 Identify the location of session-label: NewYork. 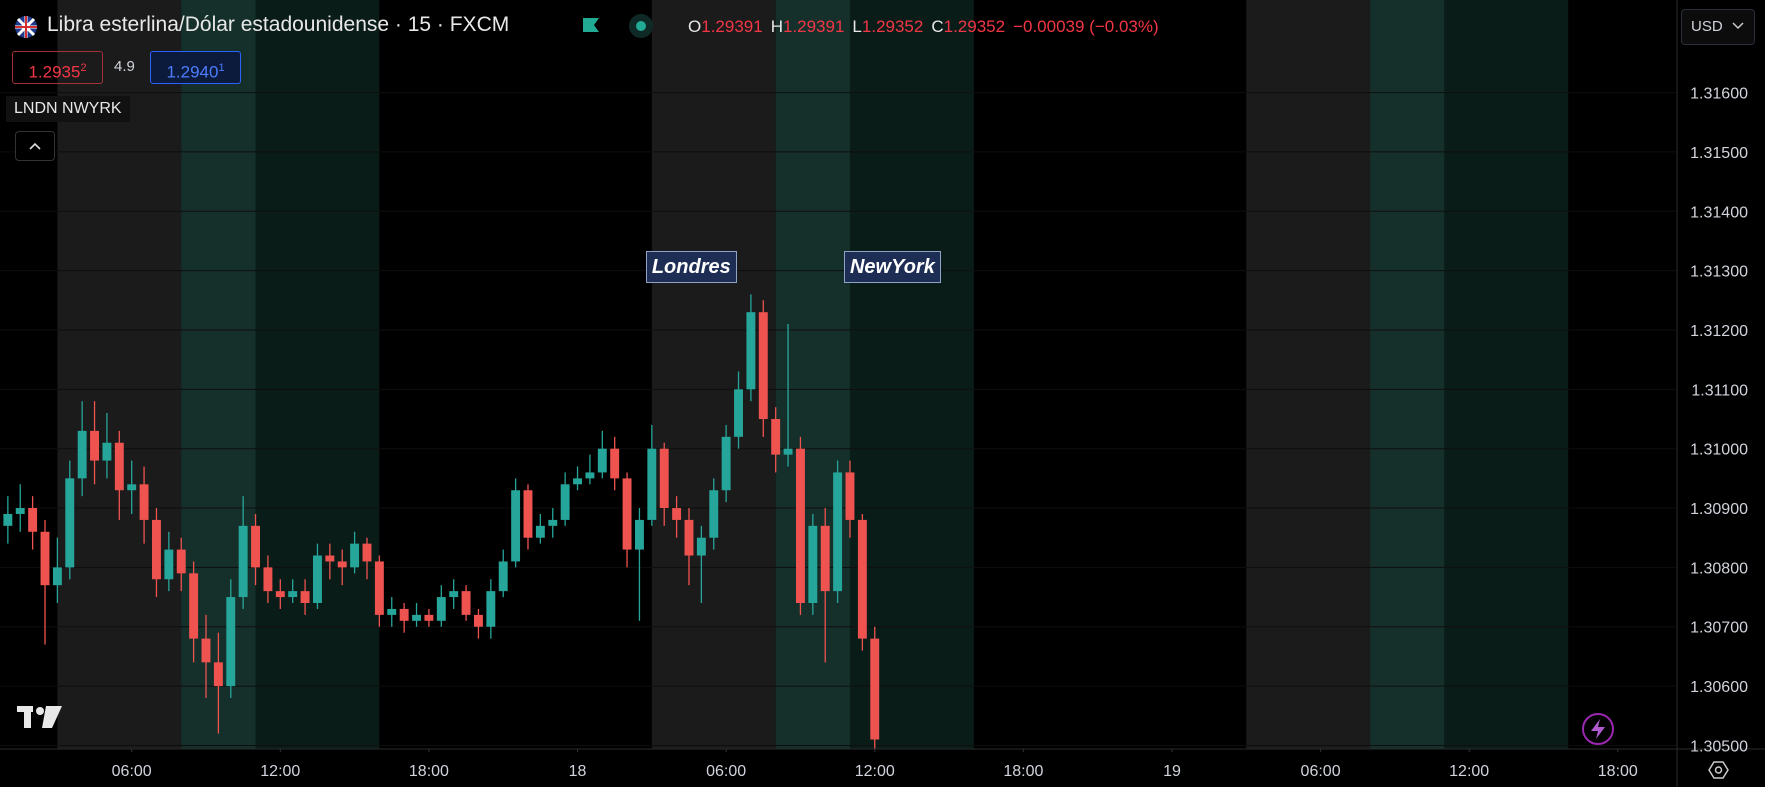
(892, 267).